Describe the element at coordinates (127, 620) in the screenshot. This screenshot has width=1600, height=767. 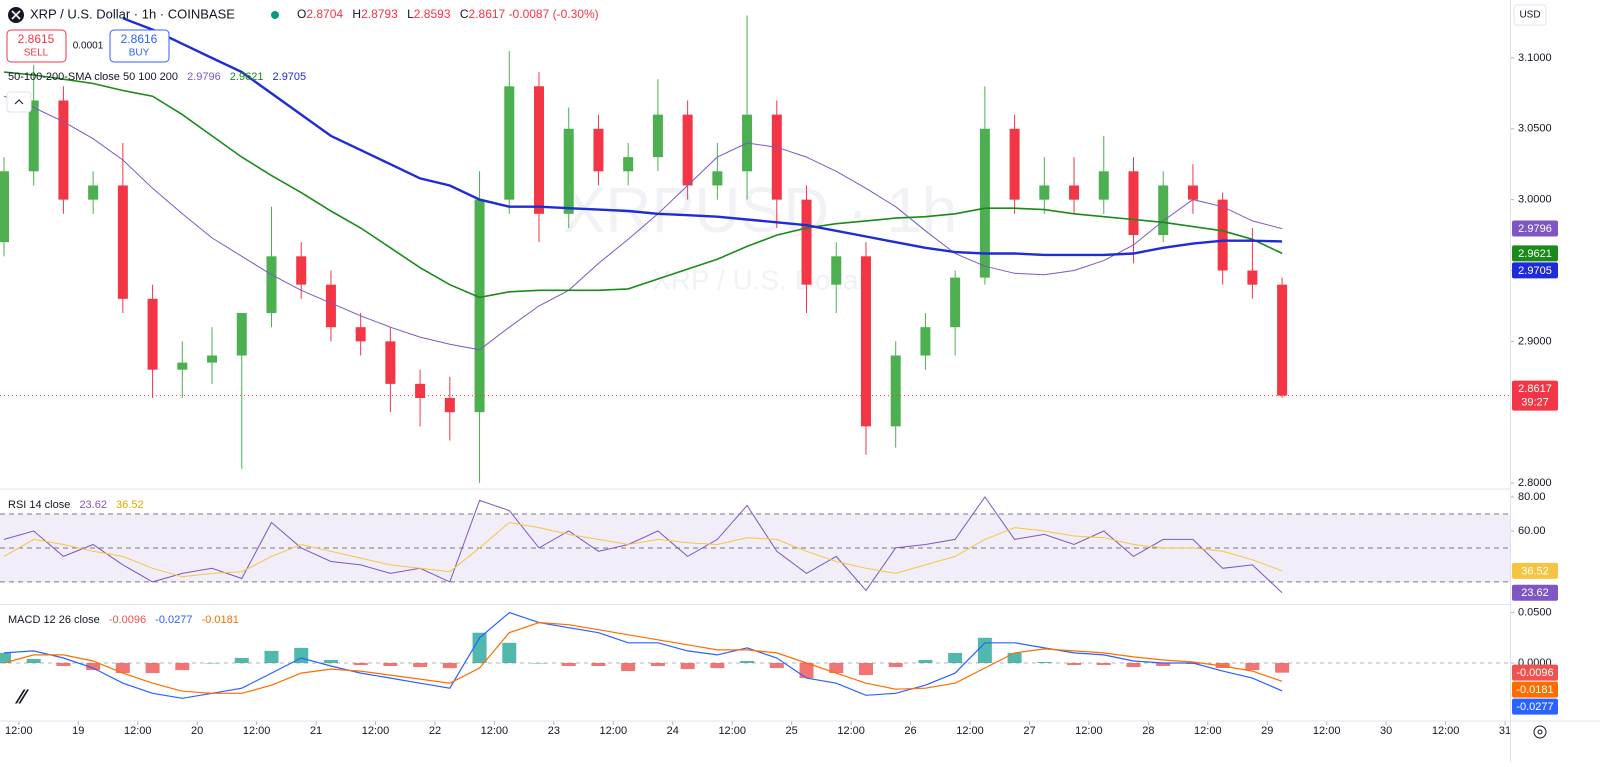
I see `macd-legend-value: -0.0096` at that location.